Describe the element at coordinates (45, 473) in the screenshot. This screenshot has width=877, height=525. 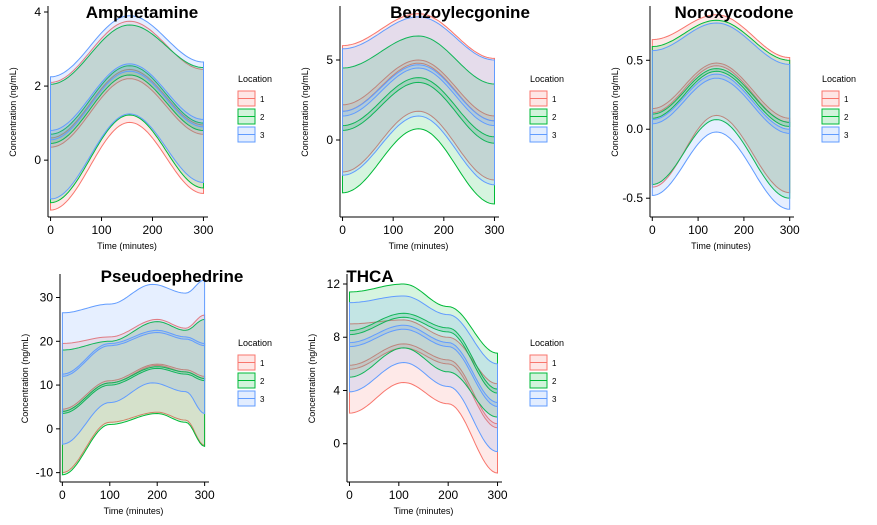
I see `y-tick-label: -10` at that location.